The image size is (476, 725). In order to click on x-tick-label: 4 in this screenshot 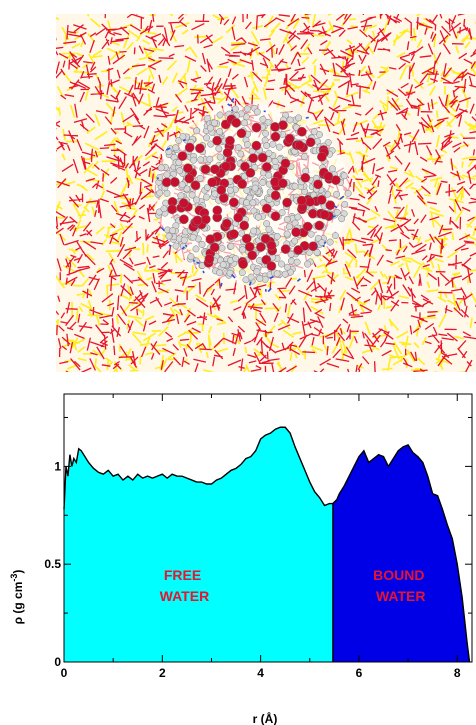, I will do `click(260, 673)`.